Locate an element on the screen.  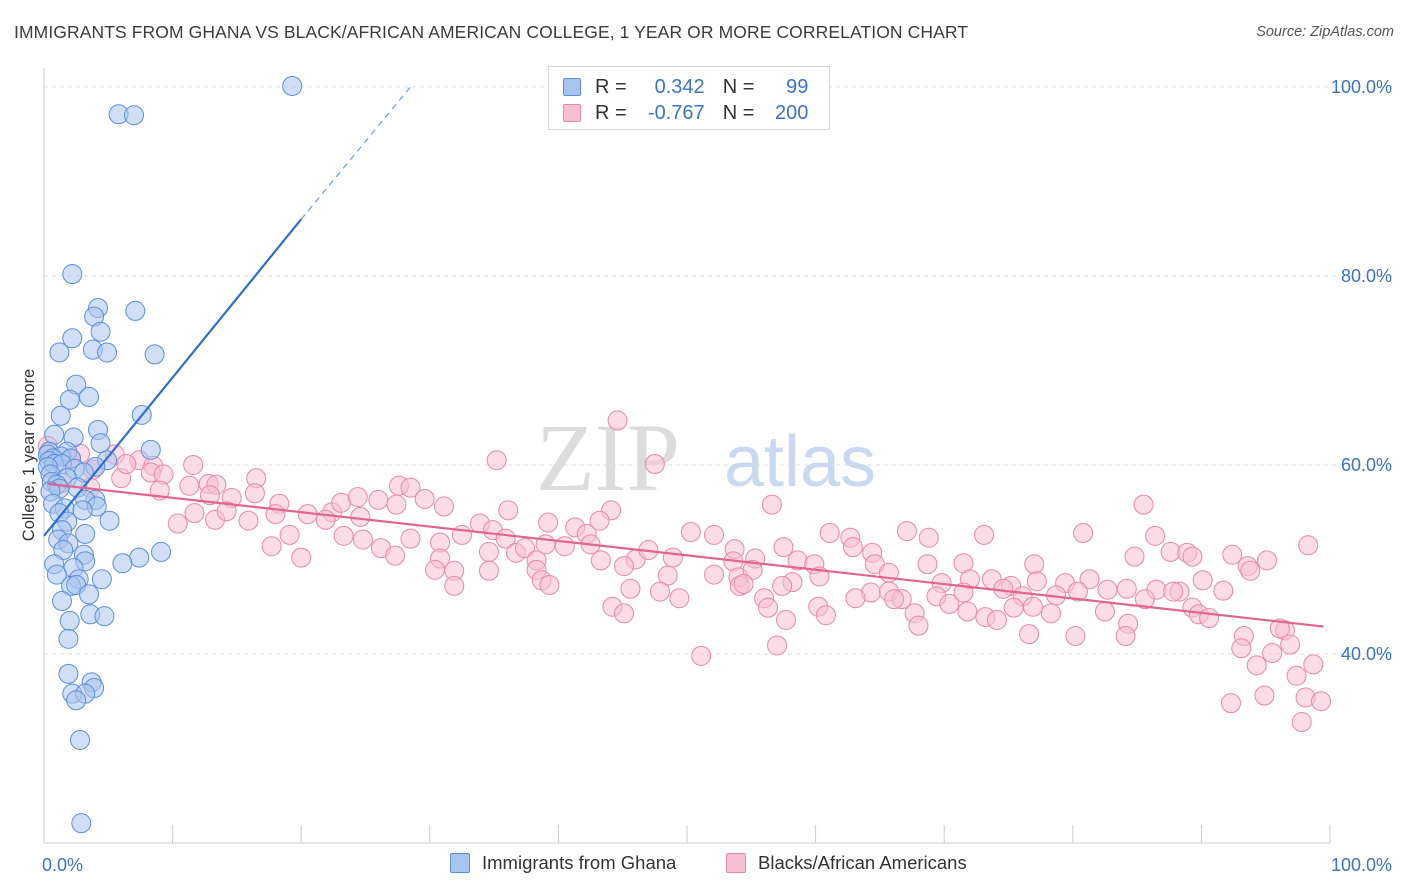
bottom-legend-ghana: Immigrants from Ghana is located at coordinates (563, 863).